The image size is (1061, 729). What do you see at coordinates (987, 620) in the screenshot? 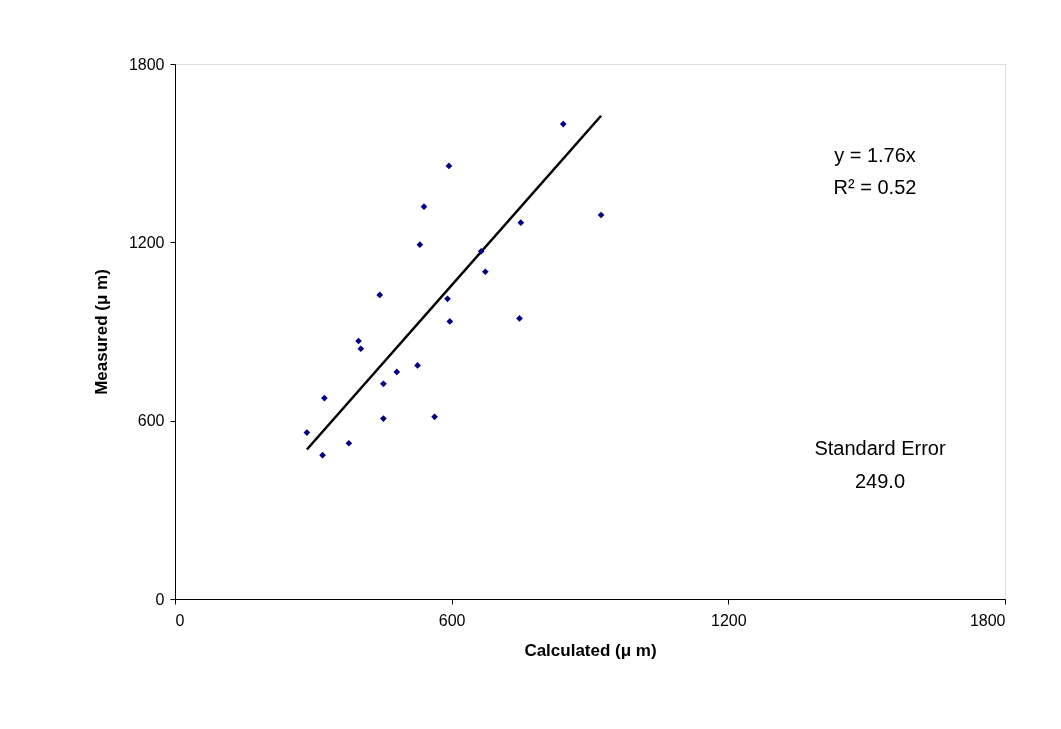
I see `x-tick-label: 1800` at bounding box center [987, 620].